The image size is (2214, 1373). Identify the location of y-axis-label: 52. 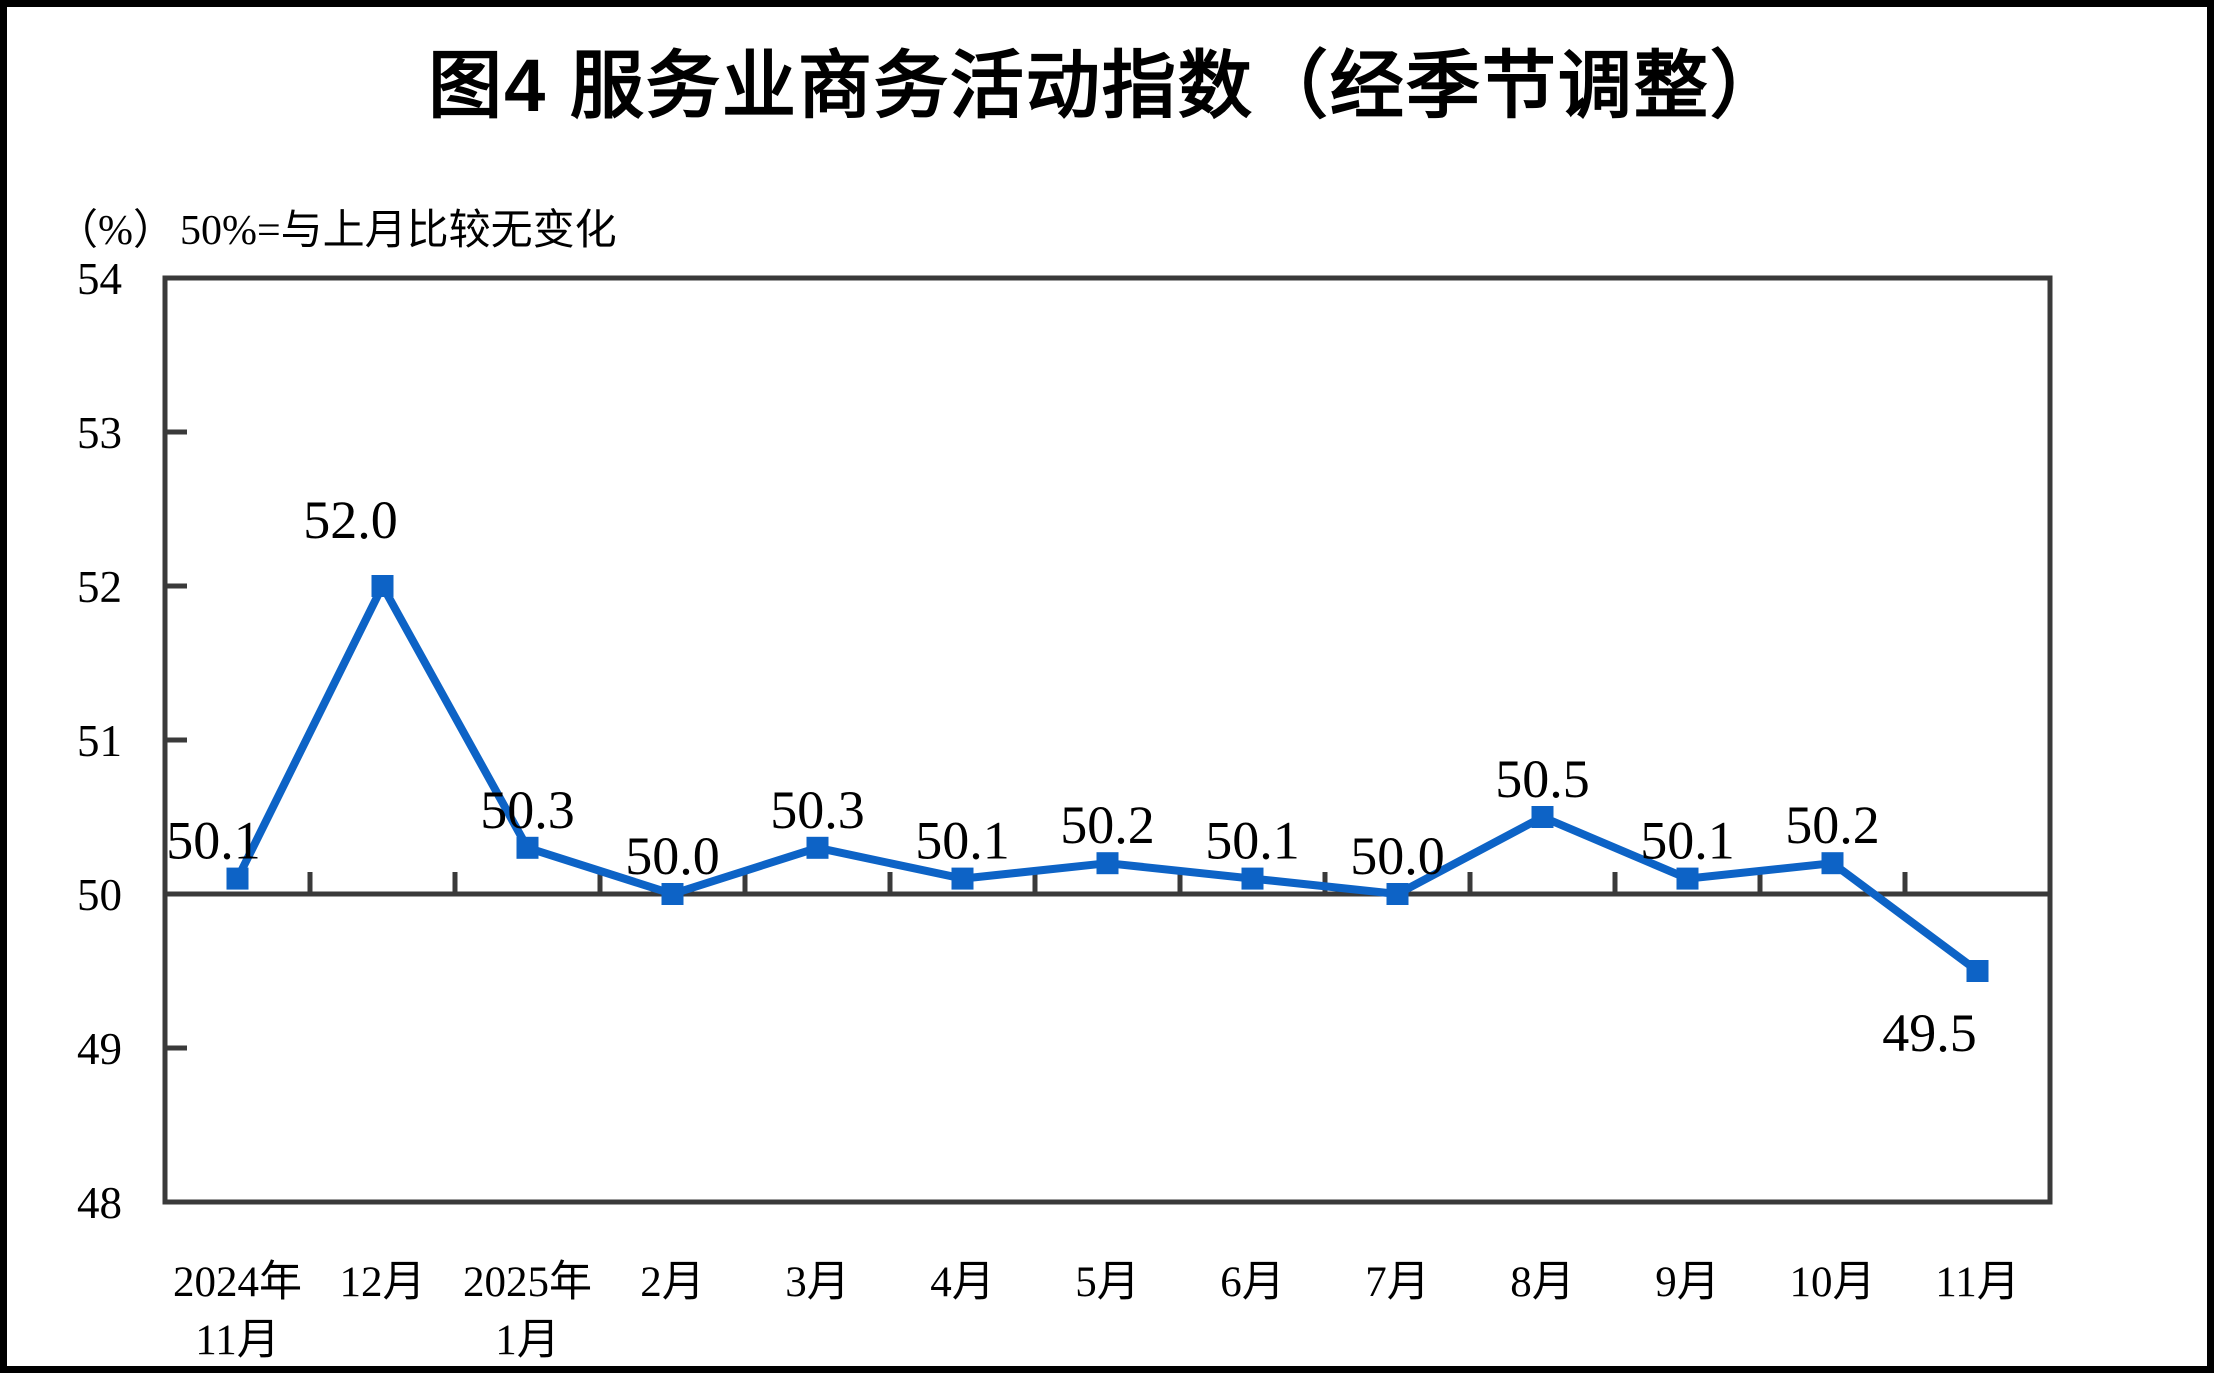
(99, 587).